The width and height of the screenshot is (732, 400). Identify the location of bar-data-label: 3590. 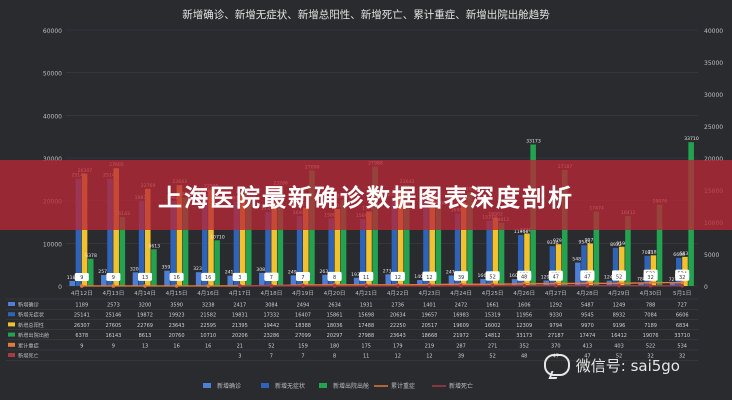
(168, 268).